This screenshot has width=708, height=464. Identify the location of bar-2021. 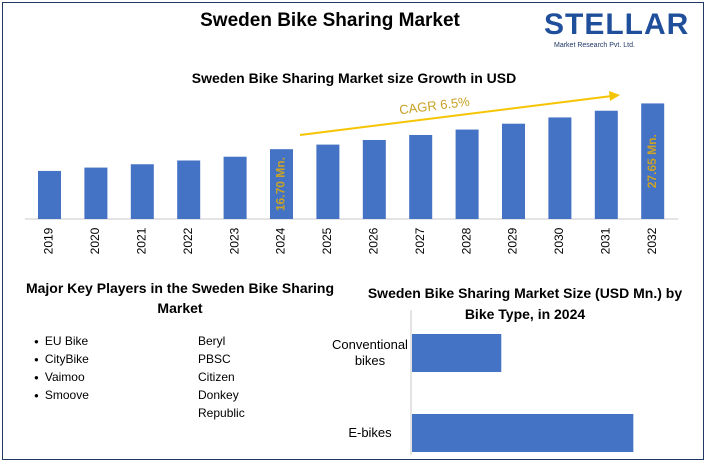
(142, 191).